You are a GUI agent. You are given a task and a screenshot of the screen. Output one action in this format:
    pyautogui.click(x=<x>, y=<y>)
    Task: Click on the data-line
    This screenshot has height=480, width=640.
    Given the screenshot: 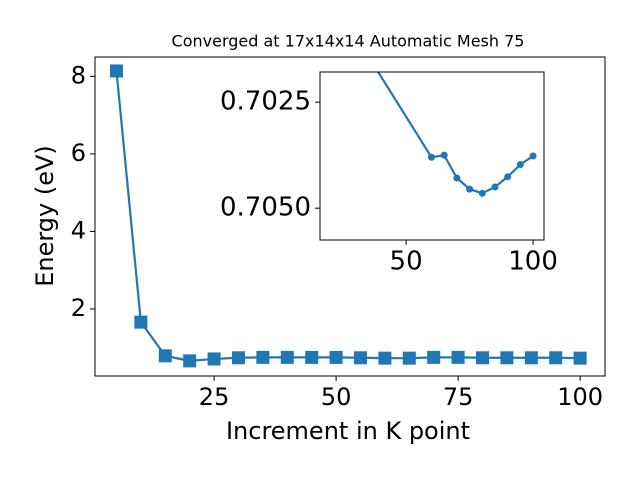 What is the action you would take?
    pyautogui.click(x=455, y=133)
    